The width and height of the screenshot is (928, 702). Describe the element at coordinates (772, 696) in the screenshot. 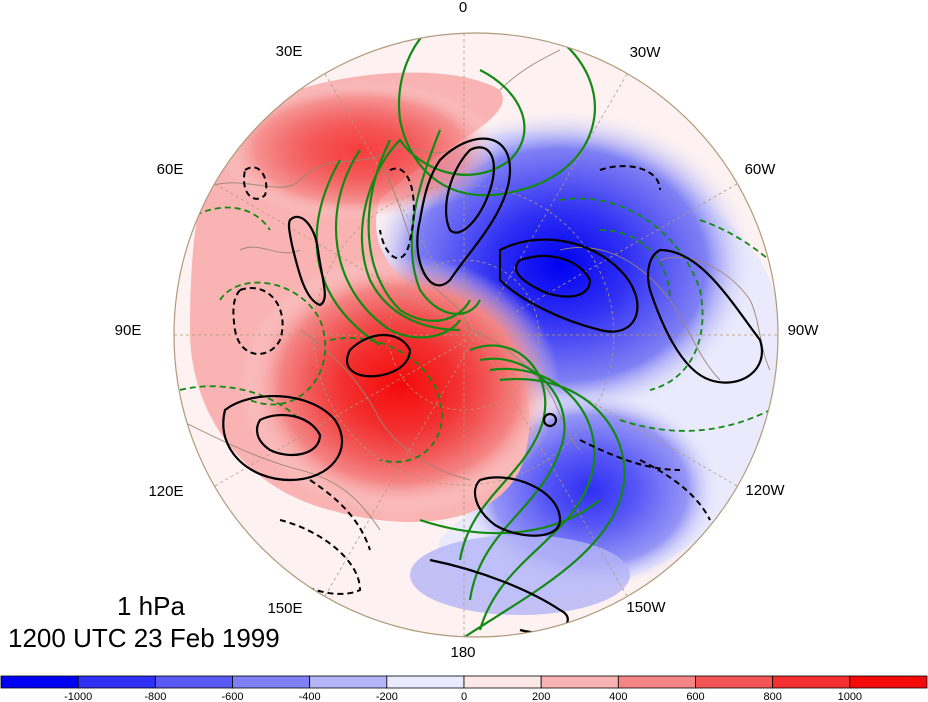

I see `colorbar-tick-label: 800` at that location.